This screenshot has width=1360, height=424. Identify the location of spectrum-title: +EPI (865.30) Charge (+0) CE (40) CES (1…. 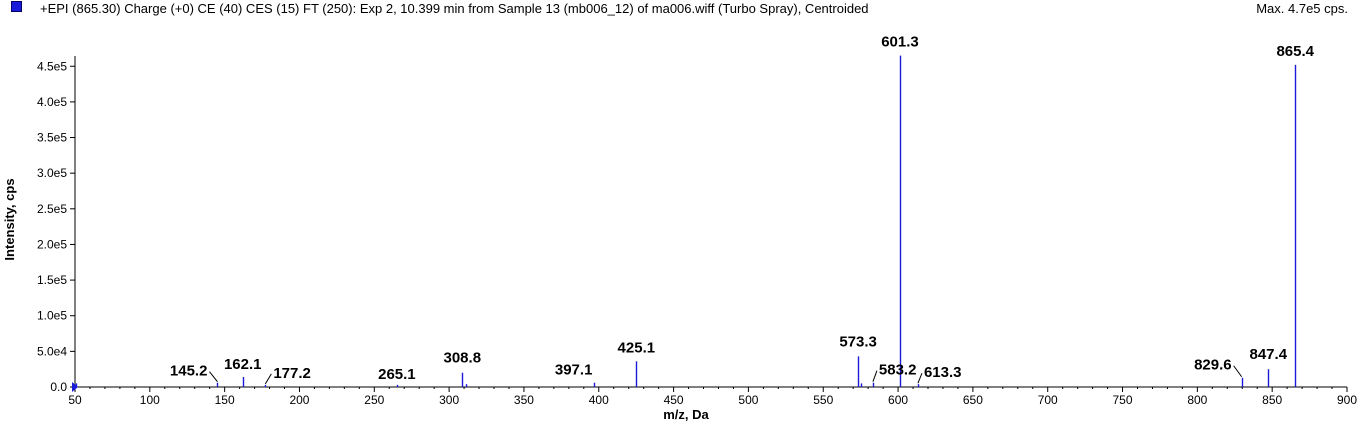
(454, 8).